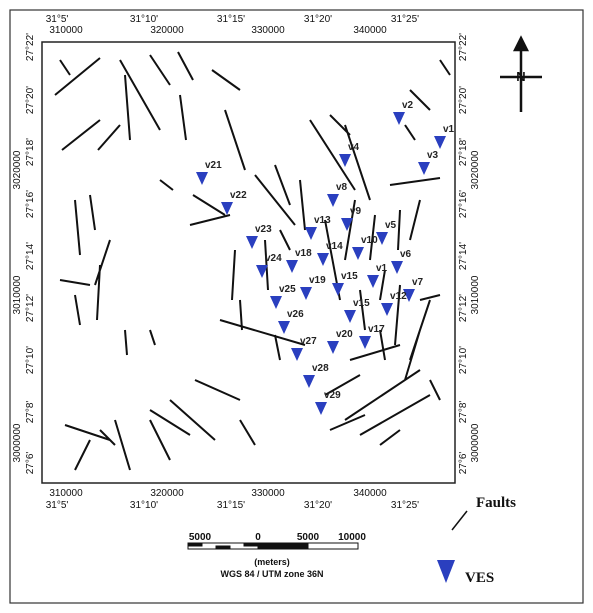 Image resolution: width=593 pixels, height=613 pixels. I want to click on ves-label: v3, so click(433, 155).